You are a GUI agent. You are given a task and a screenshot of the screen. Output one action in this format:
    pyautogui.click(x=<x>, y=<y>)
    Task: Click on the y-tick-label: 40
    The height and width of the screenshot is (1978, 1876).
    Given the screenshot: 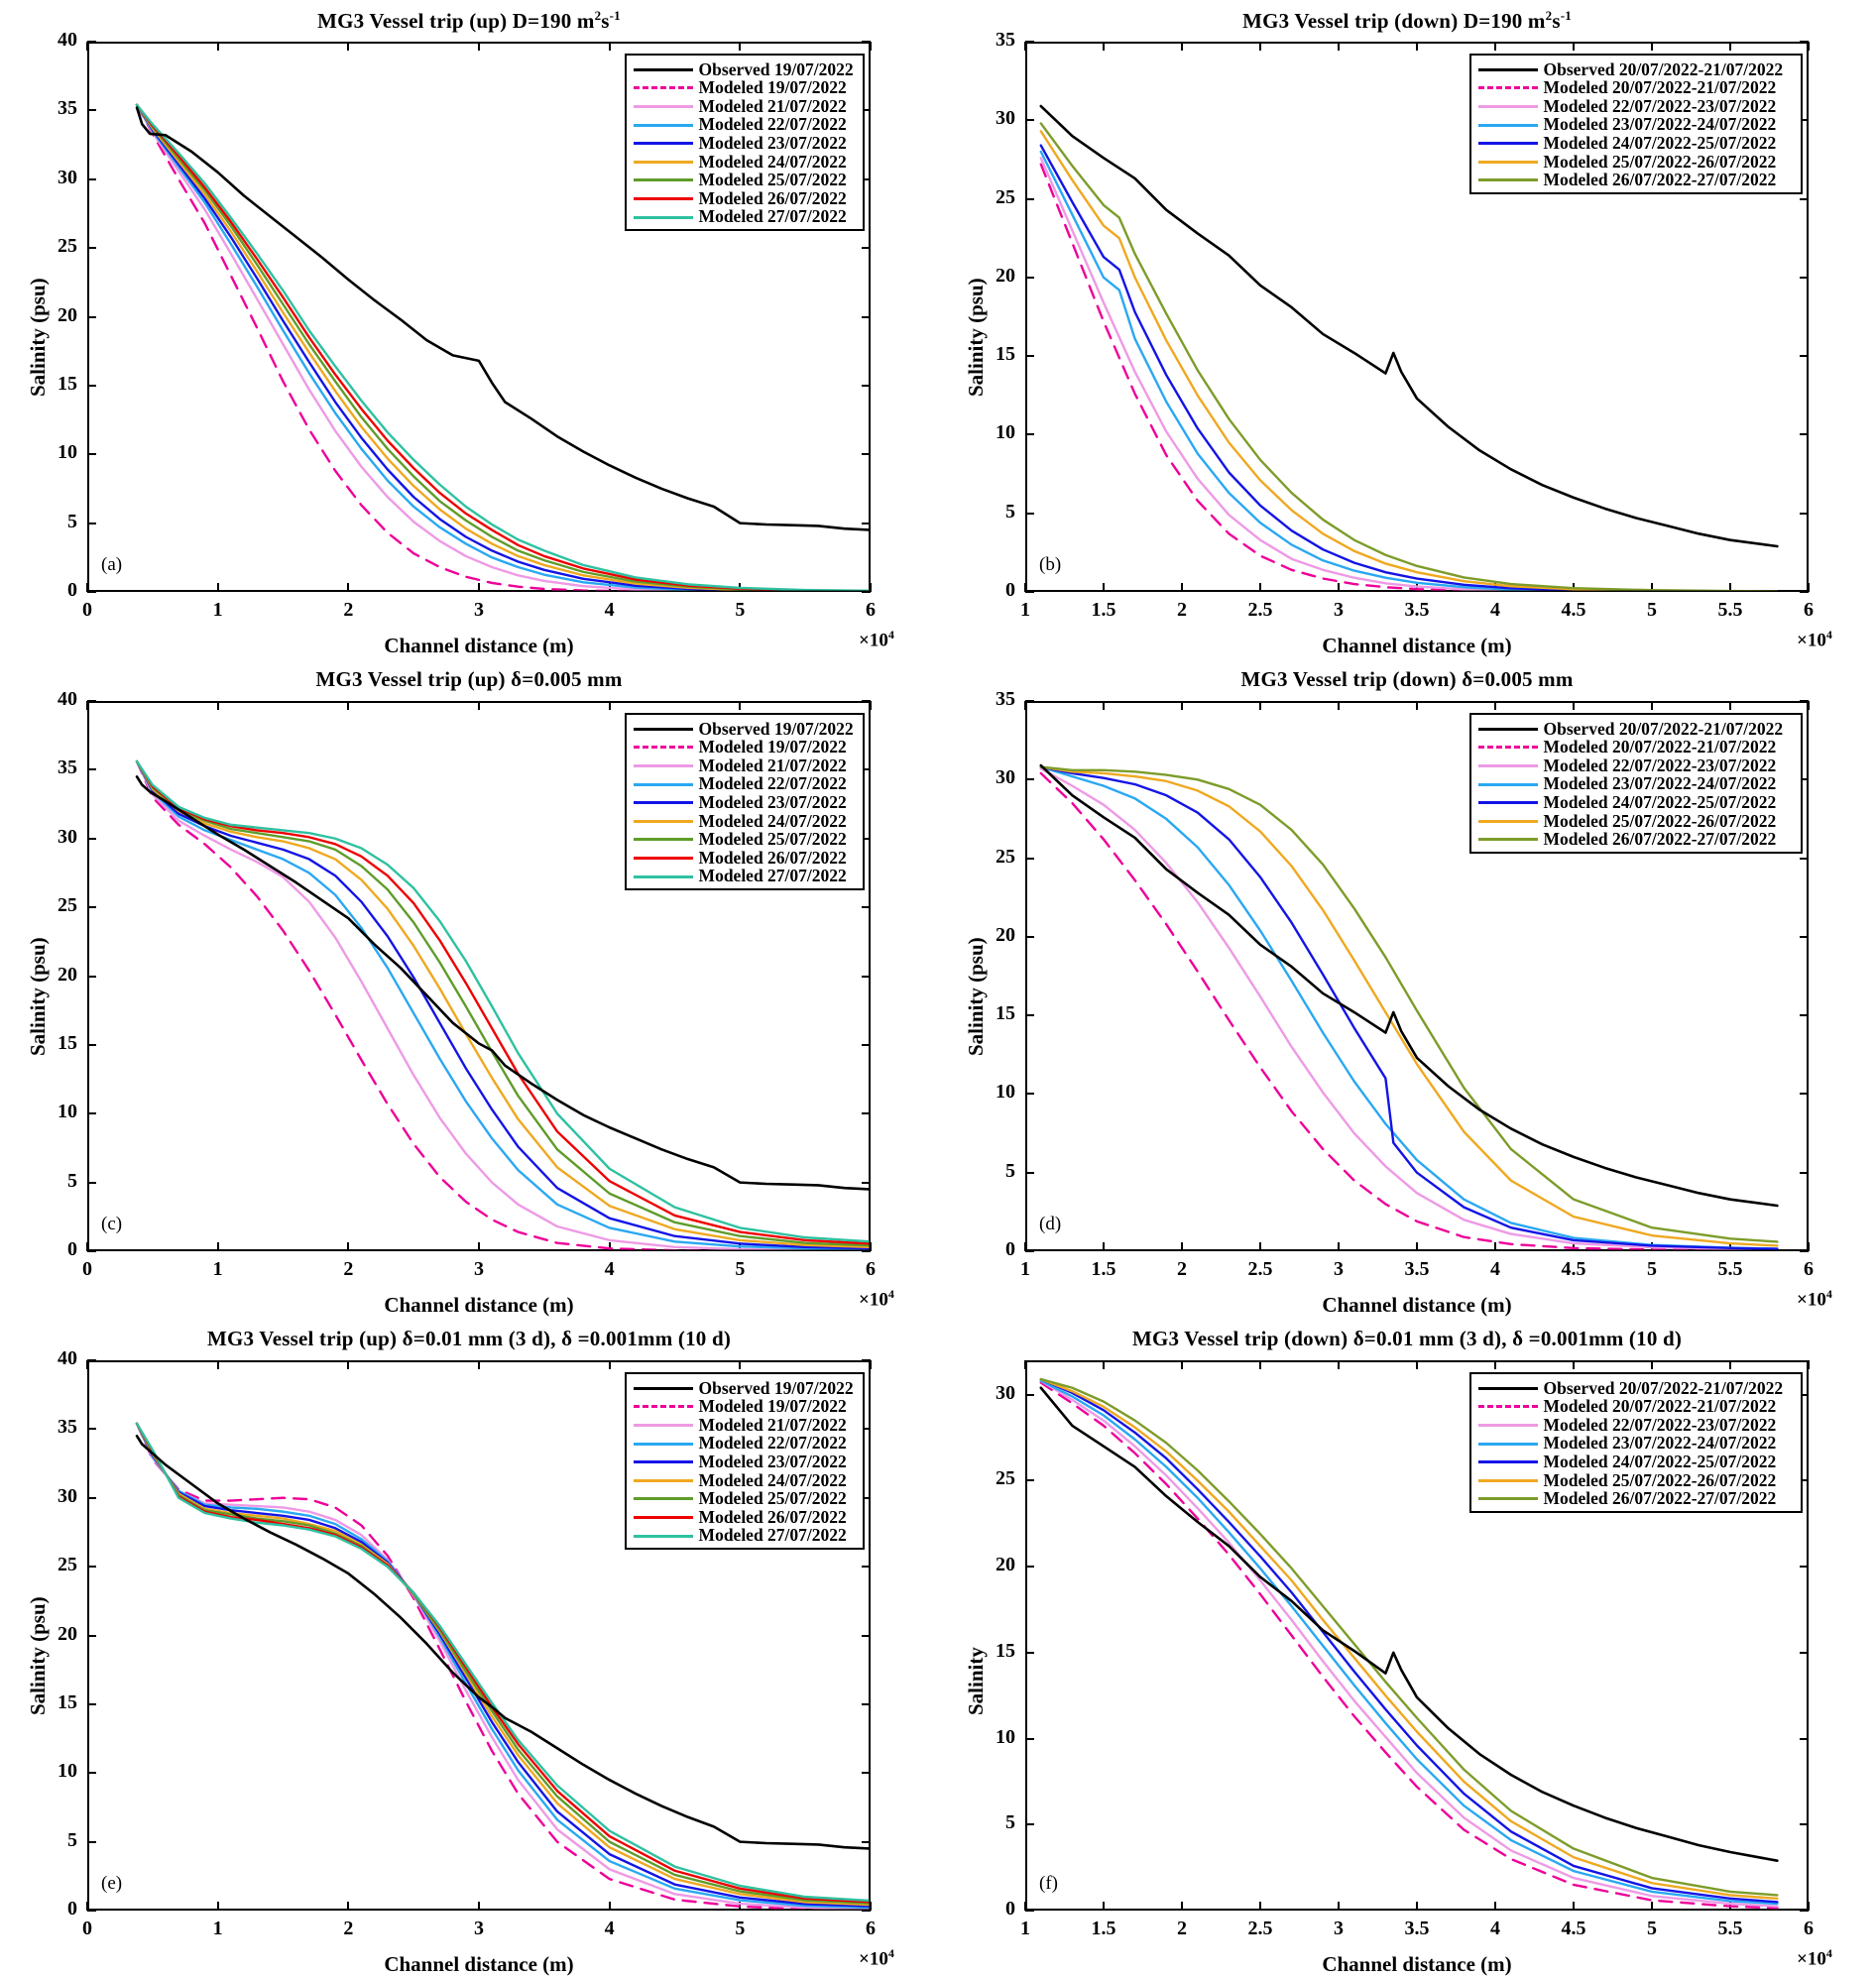 What is the action you would take?
    pyautogui.click(x=67, y=699)
    